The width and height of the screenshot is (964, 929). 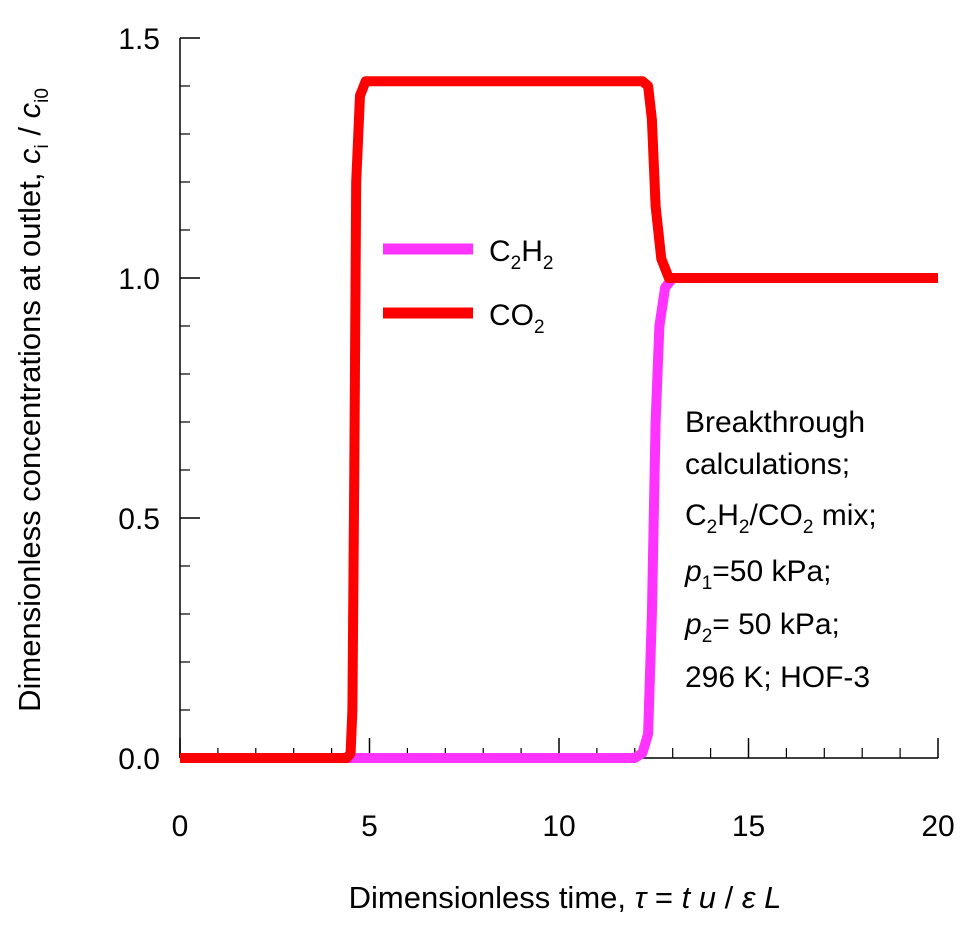 What do you see at coordinates (558, 826) in the screenshot?
I see `x-tick-label: 10` at bounding box center [558, 826].